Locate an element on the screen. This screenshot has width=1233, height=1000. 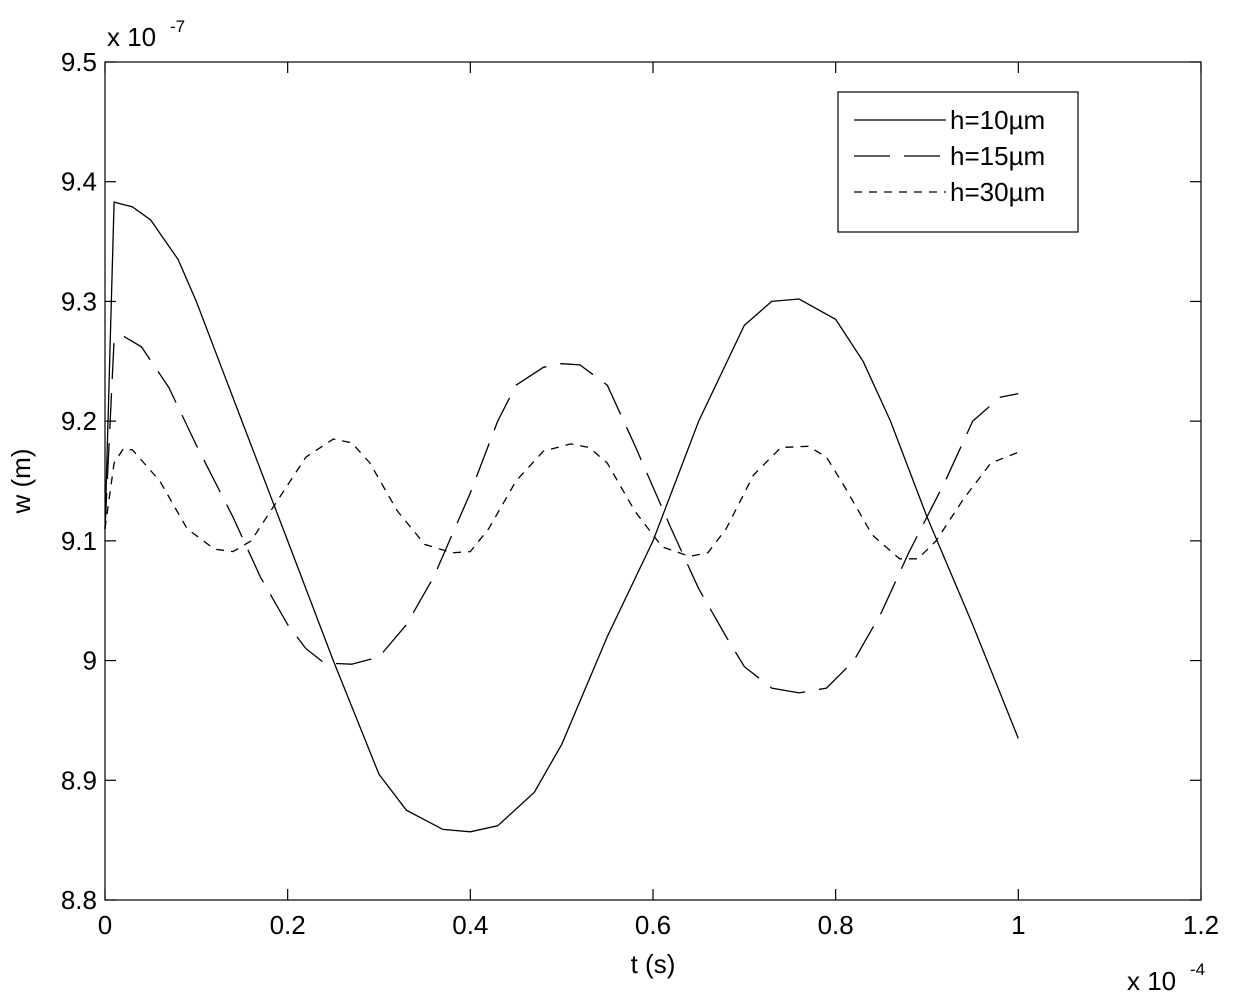
legend-box is located at coordinates (958, 162).